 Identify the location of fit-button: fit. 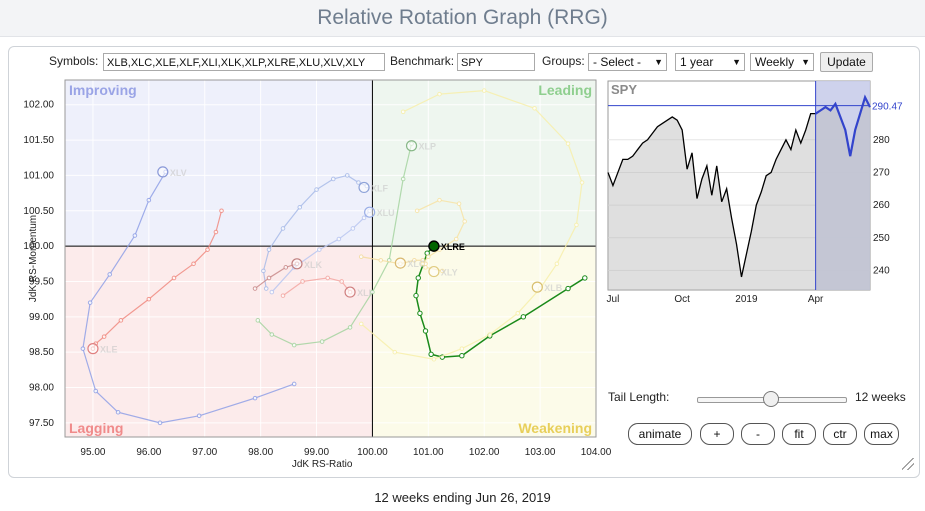
(799, 434).